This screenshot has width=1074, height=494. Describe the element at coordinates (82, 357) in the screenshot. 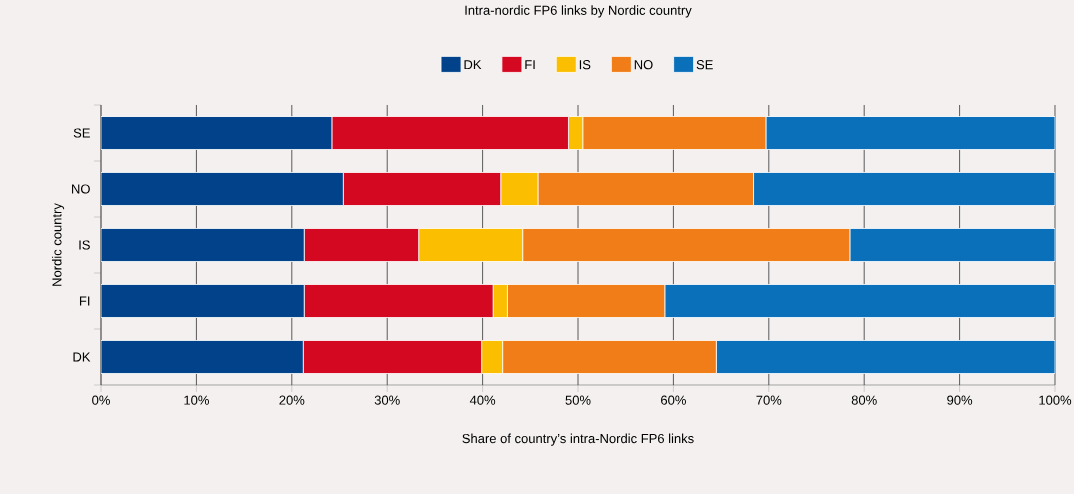

I see `y-tick-label: DK` at that location.